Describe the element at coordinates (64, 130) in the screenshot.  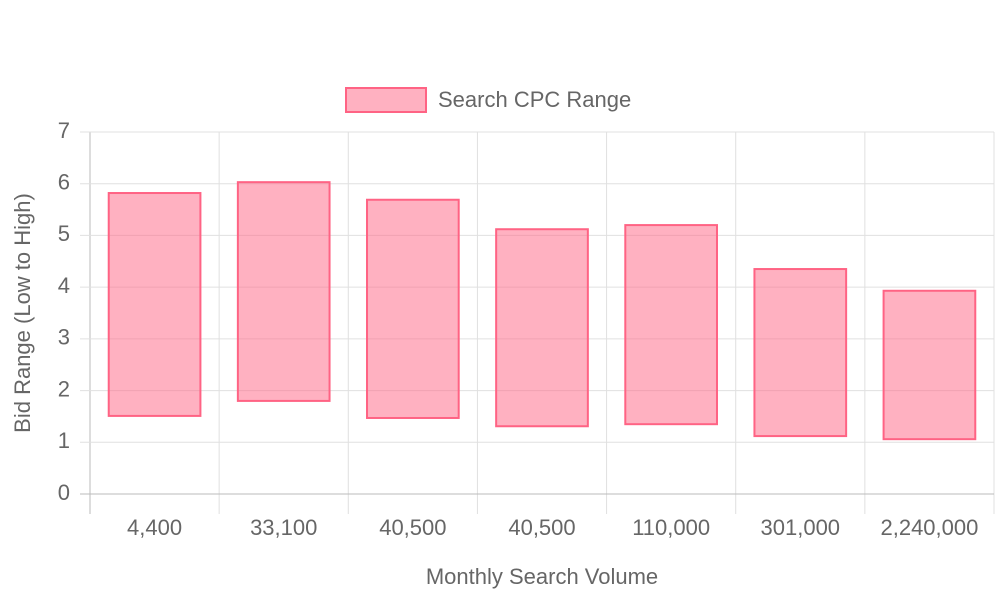
I see `y-tick-label: 7` at that location.